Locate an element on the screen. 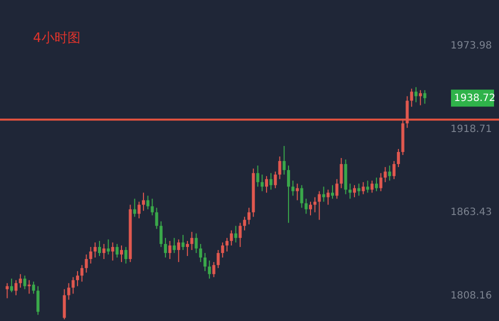  y-tick-label: 1973.98 is located at coordinates (471, 46).